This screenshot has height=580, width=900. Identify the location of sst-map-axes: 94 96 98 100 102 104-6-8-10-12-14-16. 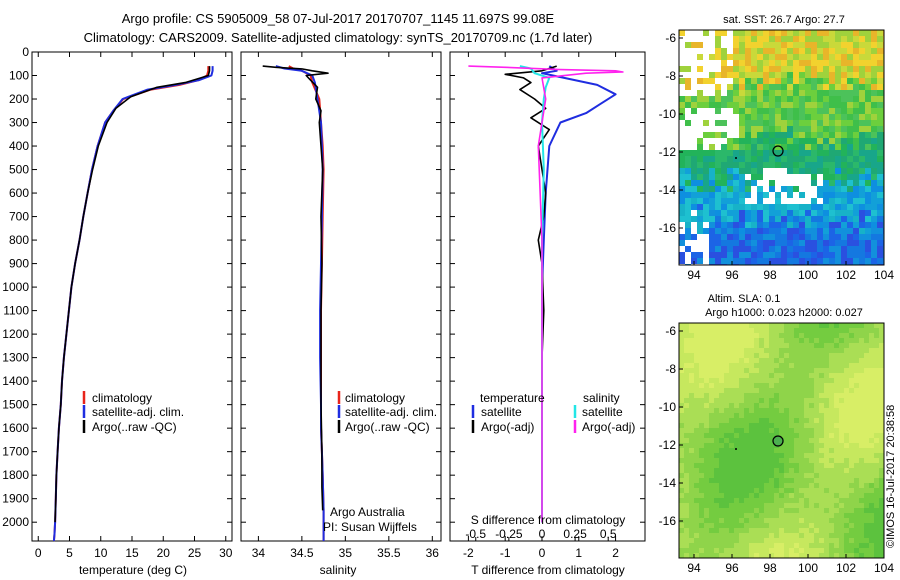
(777, 156).